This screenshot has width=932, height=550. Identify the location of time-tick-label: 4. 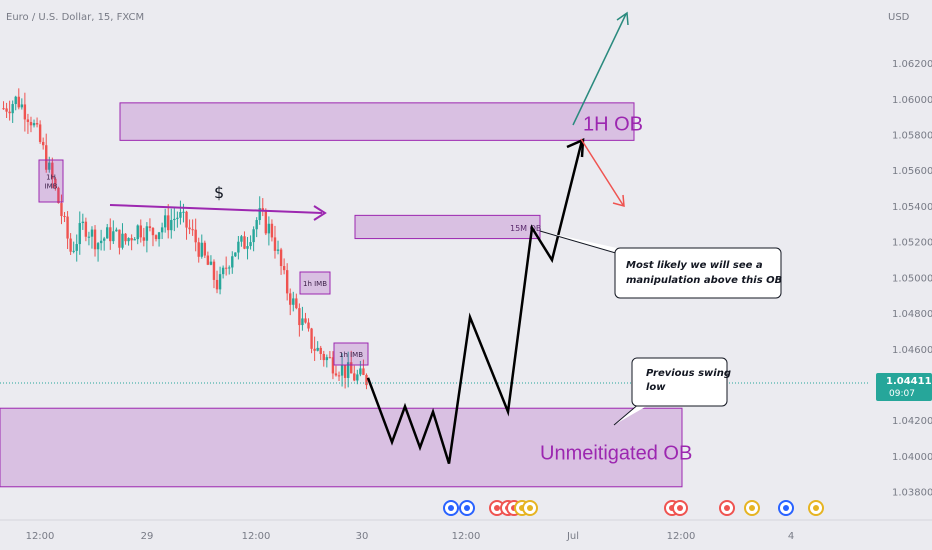
(791, 536).